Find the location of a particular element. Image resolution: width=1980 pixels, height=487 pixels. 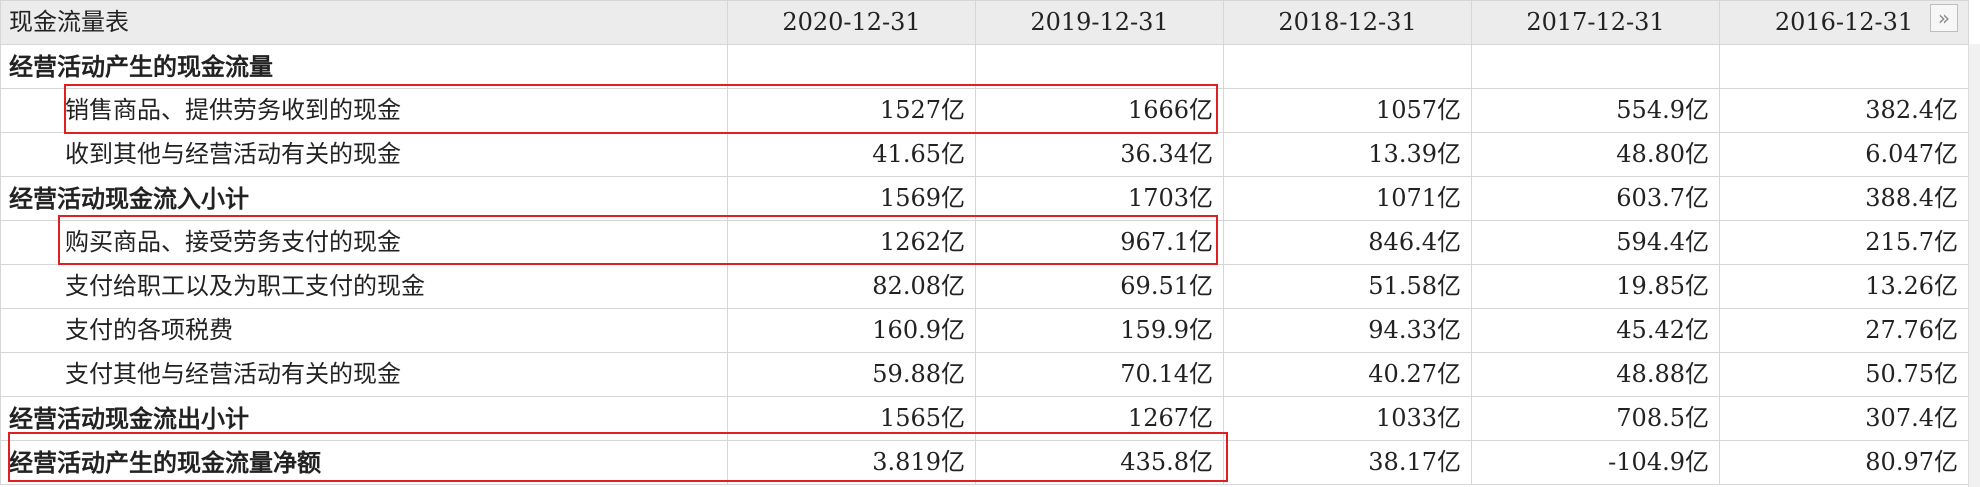

expand-columns-button: » is located at coordinates (1944, 18).